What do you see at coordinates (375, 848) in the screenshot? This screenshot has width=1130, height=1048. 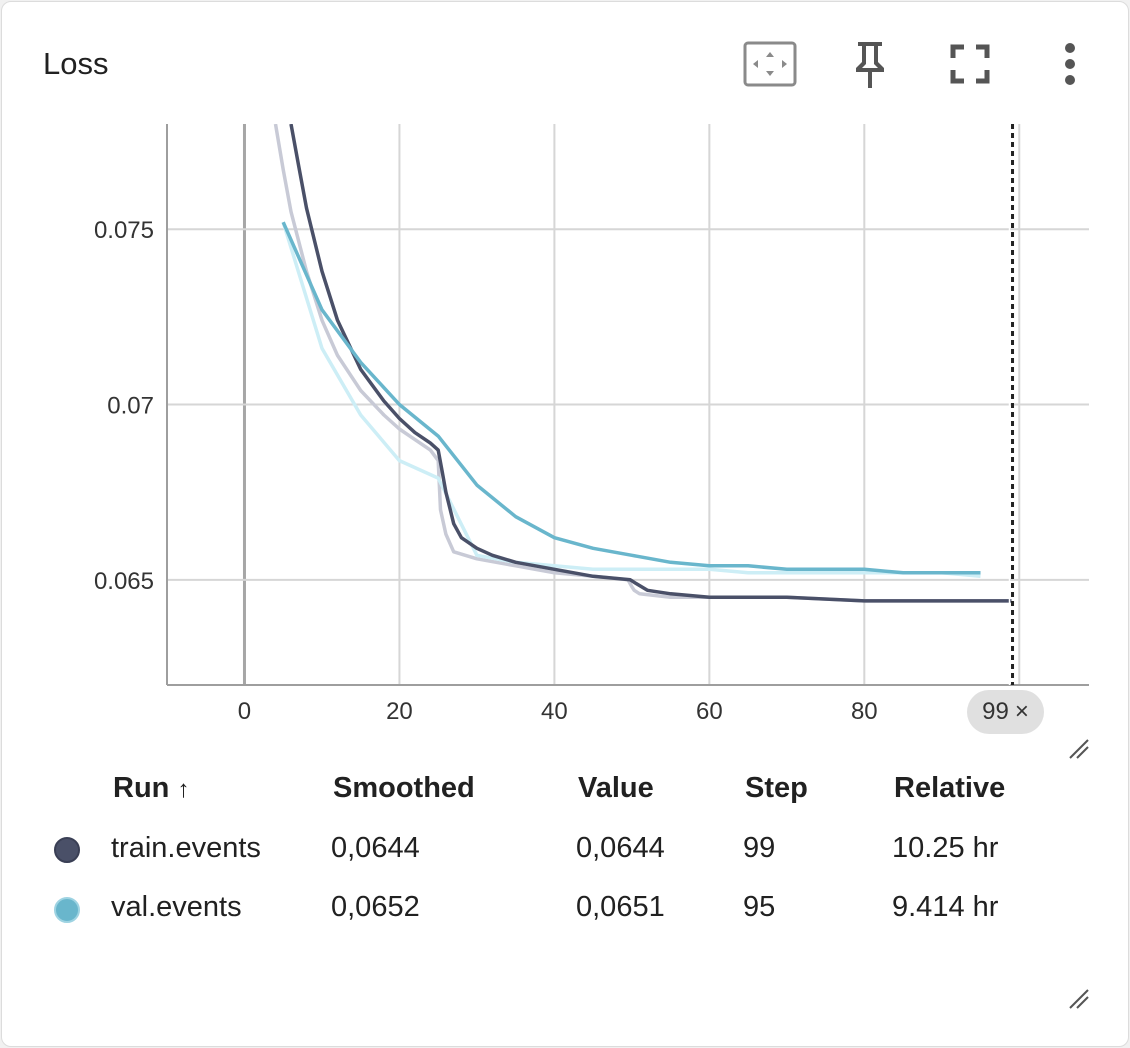 I see `smoothed-value: 0,0644` at bounding box center [375, 848].